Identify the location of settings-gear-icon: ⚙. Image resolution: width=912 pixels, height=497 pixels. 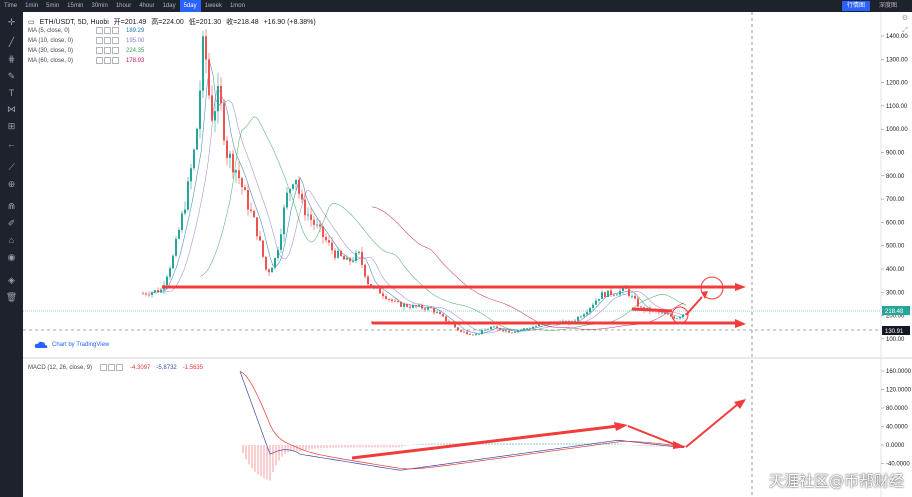
(905, 18).